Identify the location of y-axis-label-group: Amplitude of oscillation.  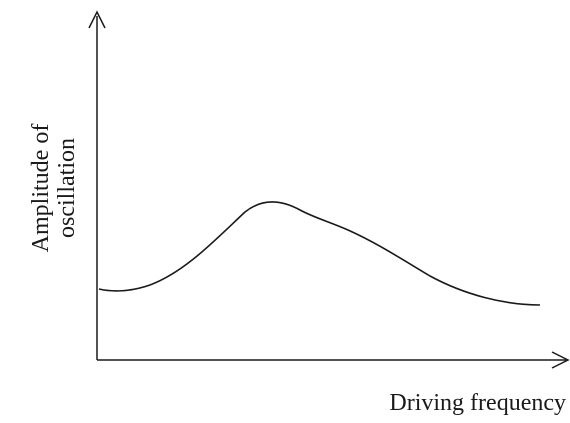
(54, 188).